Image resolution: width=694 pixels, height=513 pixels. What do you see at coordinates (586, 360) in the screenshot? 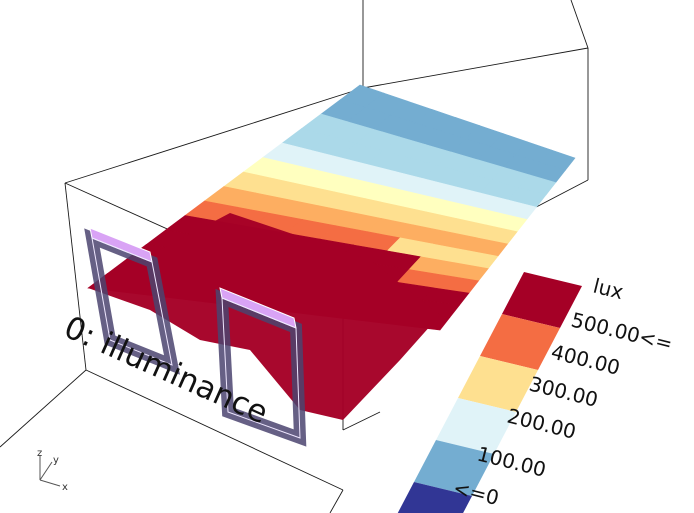
I see `legend-label: 400.00` at bounding box center [586, 360].